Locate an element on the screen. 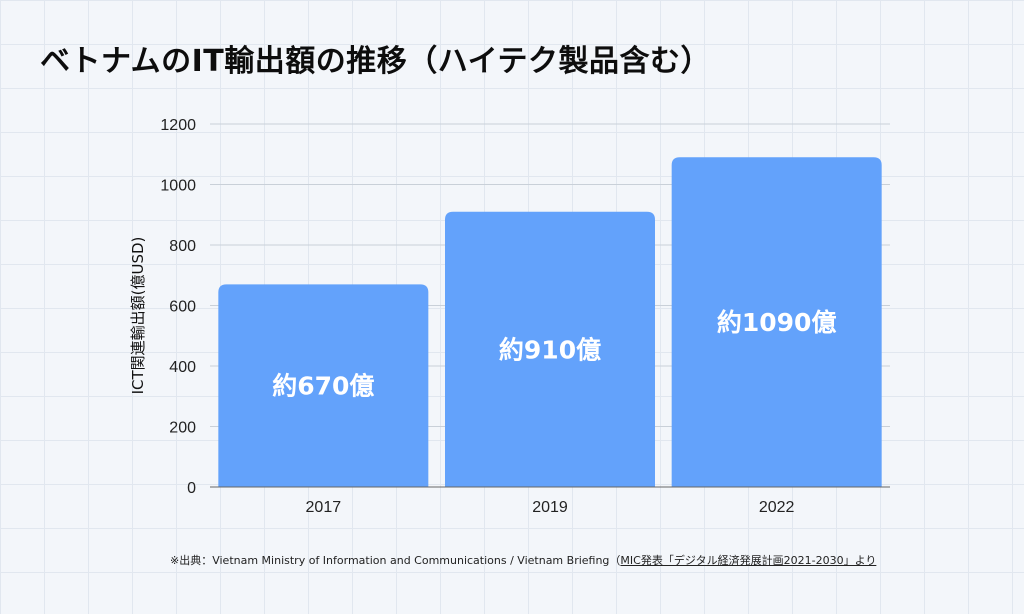 Image resolution: width=1024 pixels, height=614 pixels. y-axis-label: ICT関連輸出額(億USD) is located at coordinates (138, 316).